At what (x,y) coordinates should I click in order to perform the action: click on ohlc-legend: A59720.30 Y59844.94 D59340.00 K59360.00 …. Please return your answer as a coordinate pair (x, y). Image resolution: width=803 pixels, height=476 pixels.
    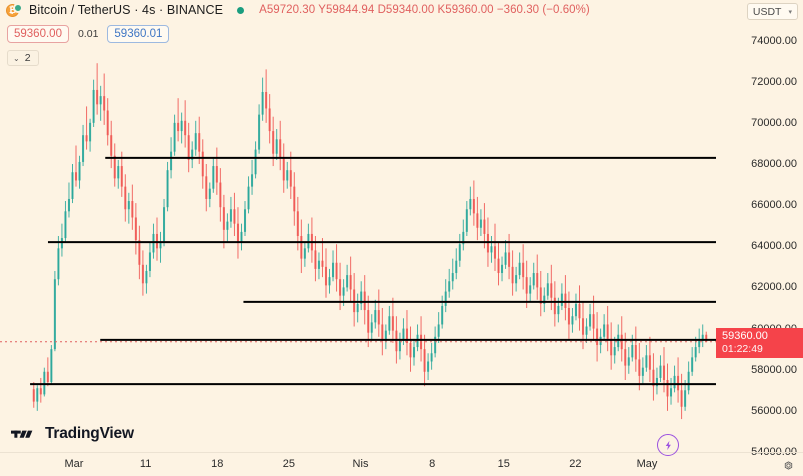
    Looking at the image, I should click on (424, 10).